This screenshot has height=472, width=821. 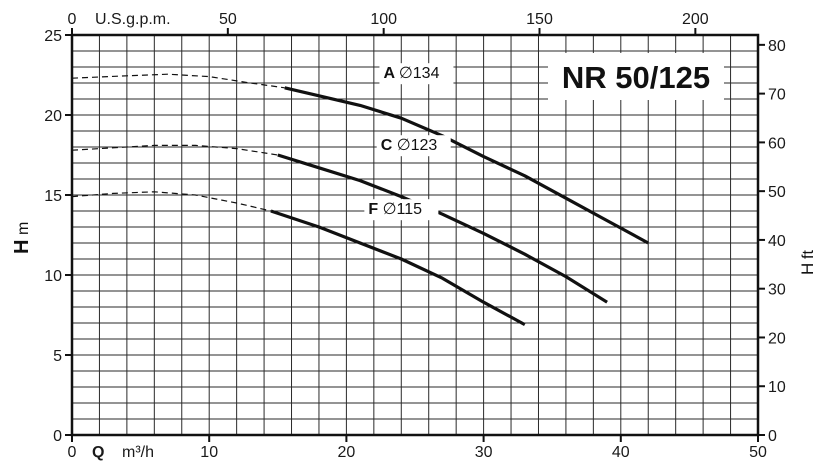 What do you see at coordinates (23, 228) in the screenshot?
I see `y-left-axis-unit: m` at bounding box center [23, 228].